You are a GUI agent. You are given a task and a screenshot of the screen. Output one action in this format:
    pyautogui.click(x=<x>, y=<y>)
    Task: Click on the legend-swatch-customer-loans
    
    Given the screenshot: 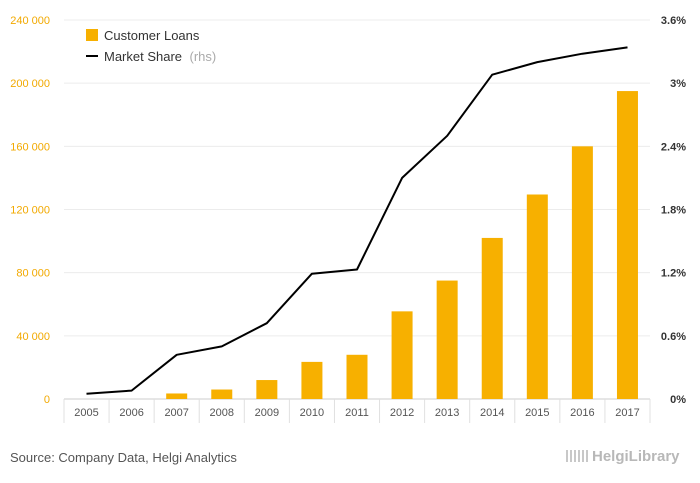 What is the action you would take?
    pyautogui.click(x=92, y=35)
    